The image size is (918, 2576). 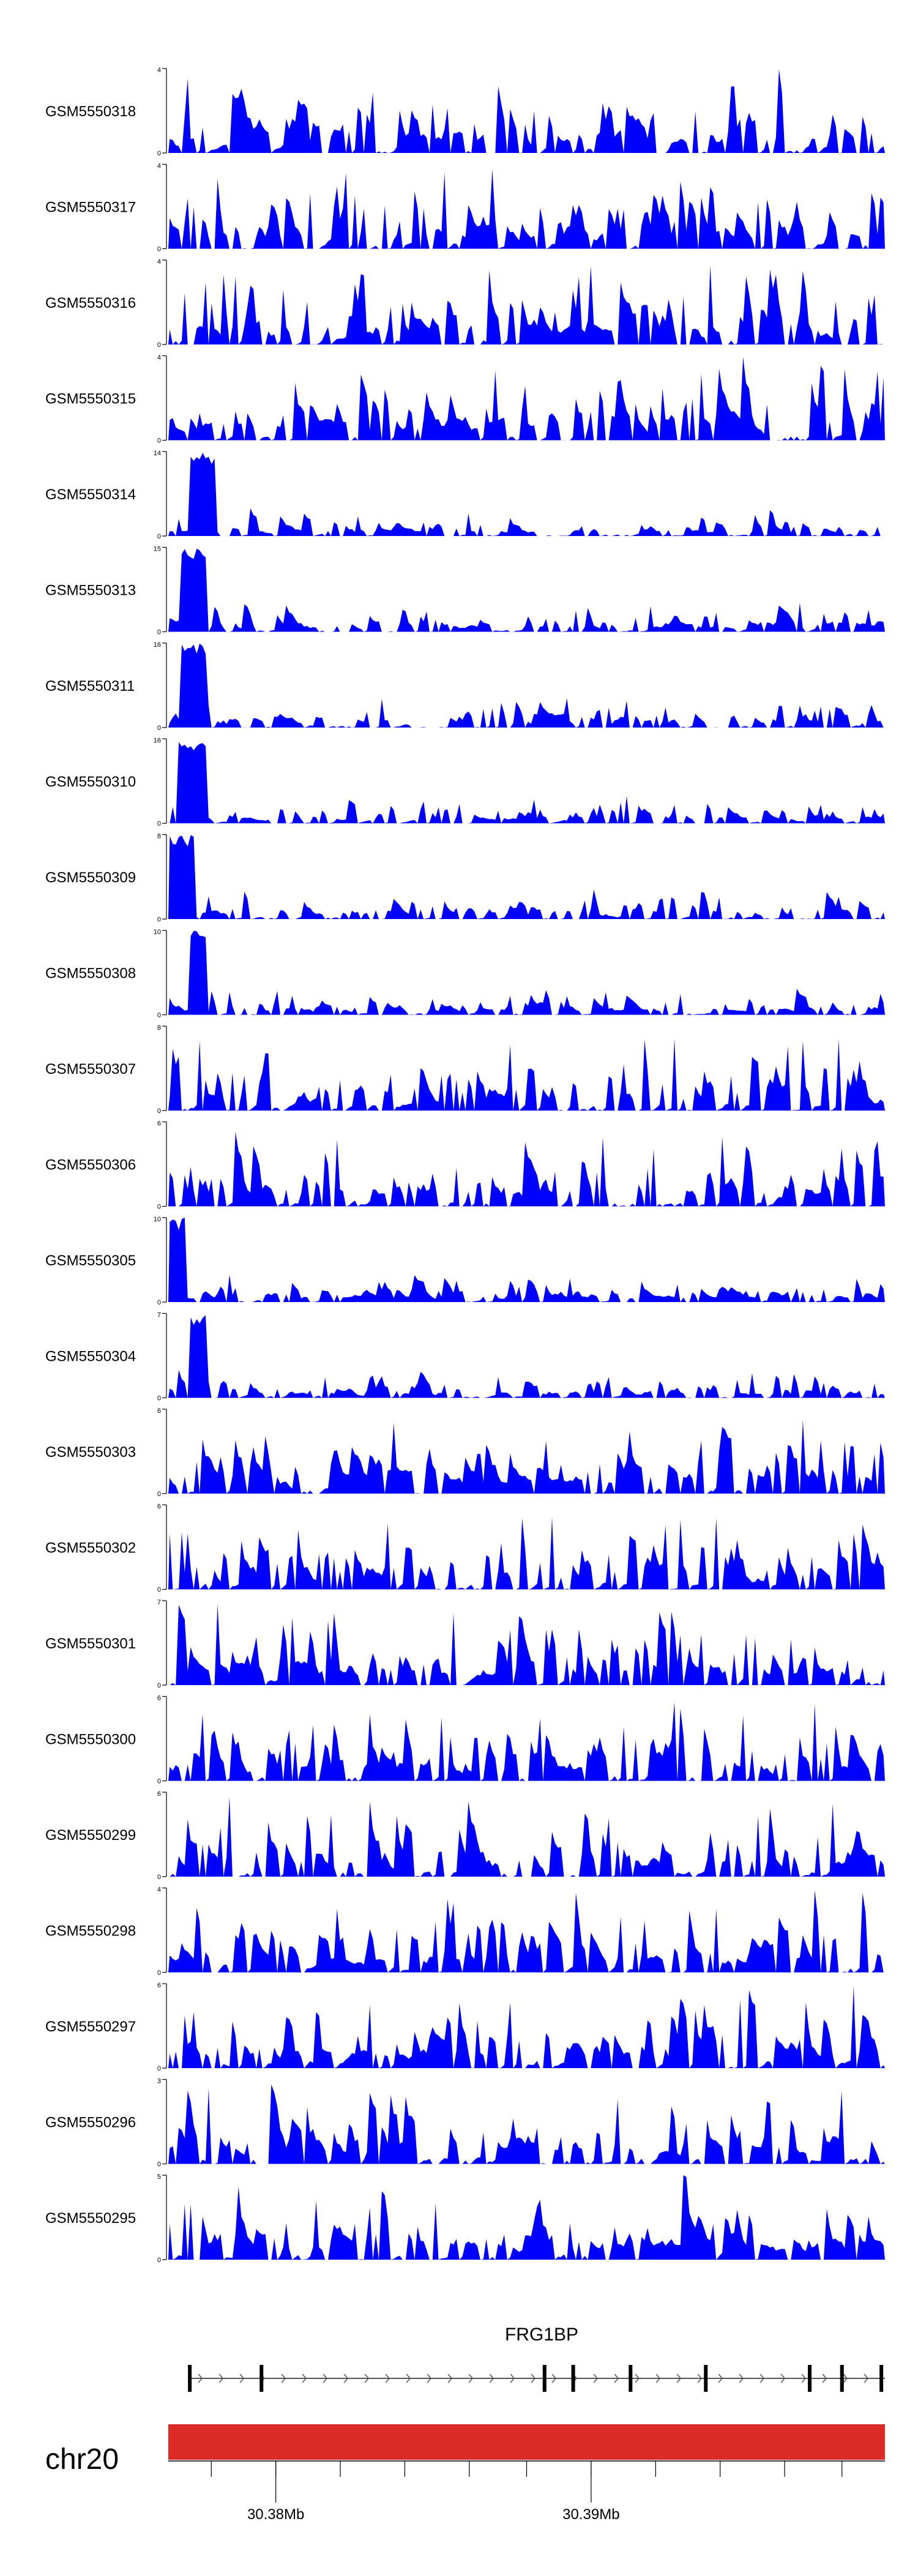 What do you see at coordinates (157, 454) in the screenshot?
I see `y-max-label: 14` at bounding box center [157, 454].